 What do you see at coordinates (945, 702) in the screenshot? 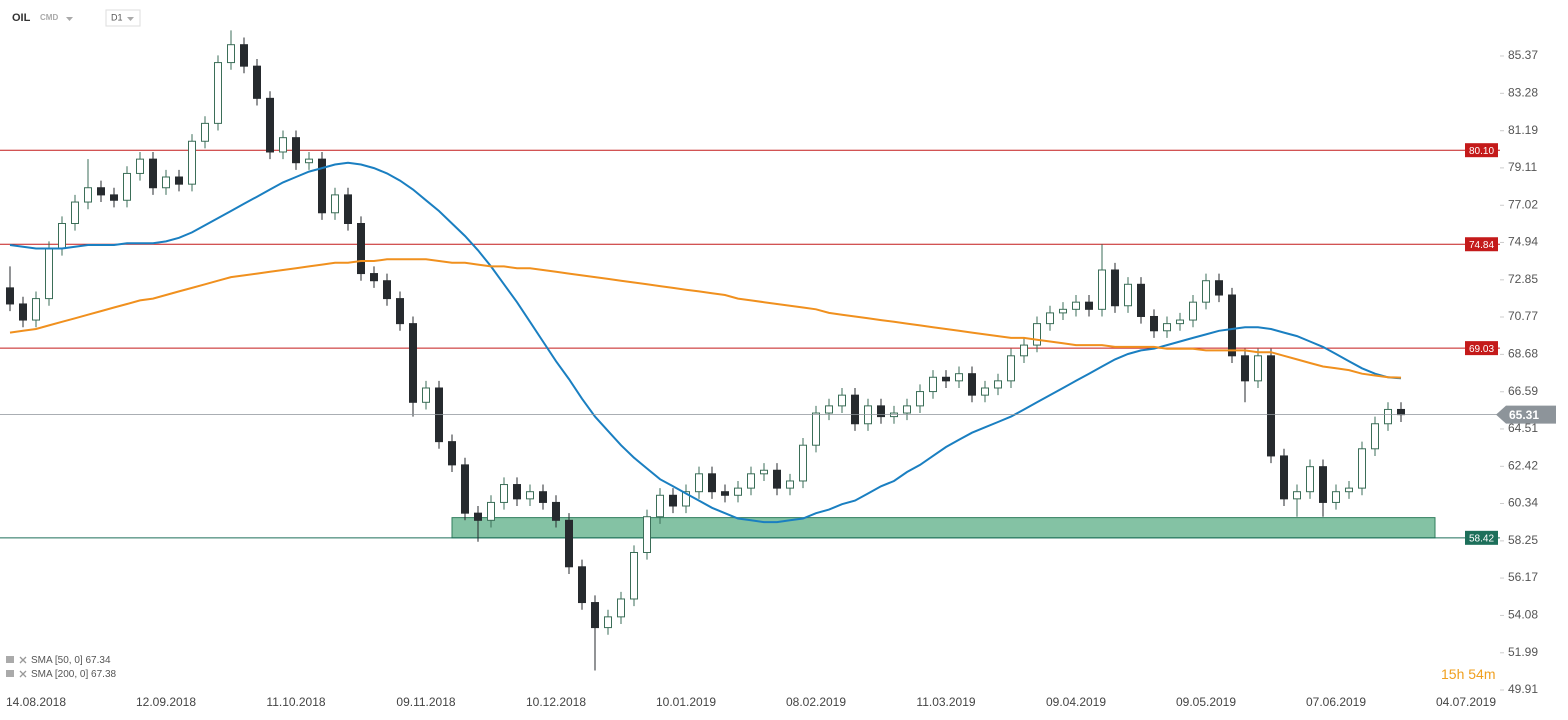
I see `x-tick-label: 11.03.2019` at bounding box center [945, 702].